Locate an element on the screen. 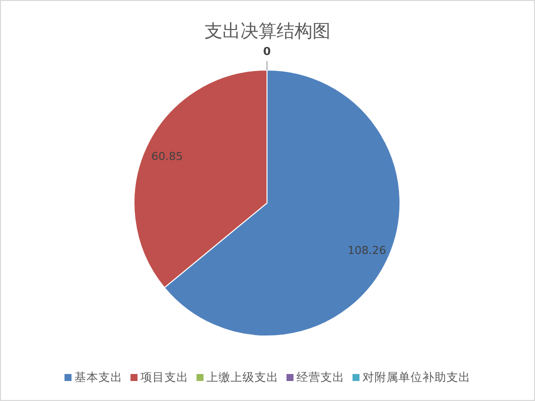  chart-title: 支出决算结构图 is located at coordinates (267, 31).